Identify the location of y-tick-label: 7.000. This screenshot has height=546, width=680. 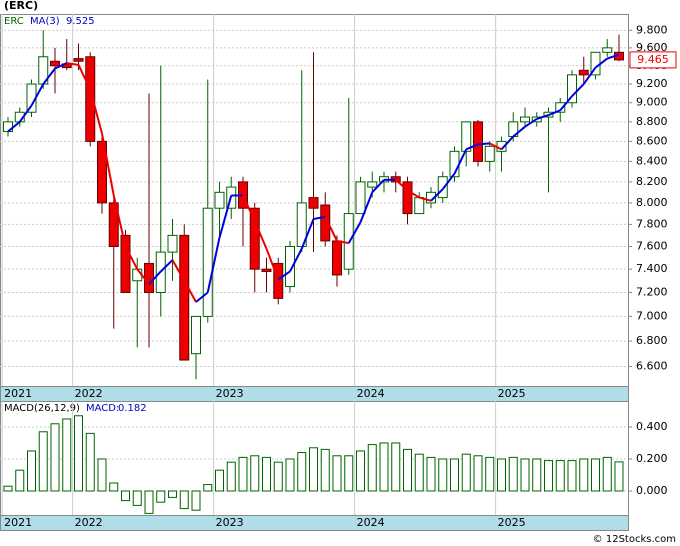
(652, 315).